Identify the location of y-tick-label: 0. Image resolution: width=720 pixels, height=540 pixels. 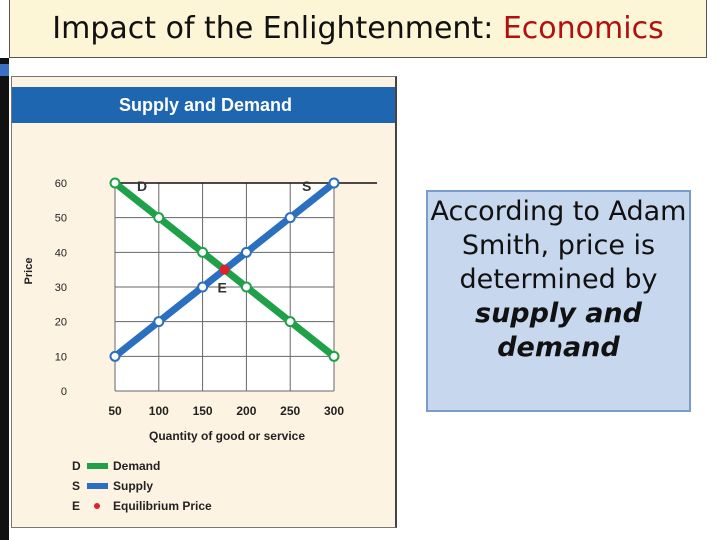
(64, 392).